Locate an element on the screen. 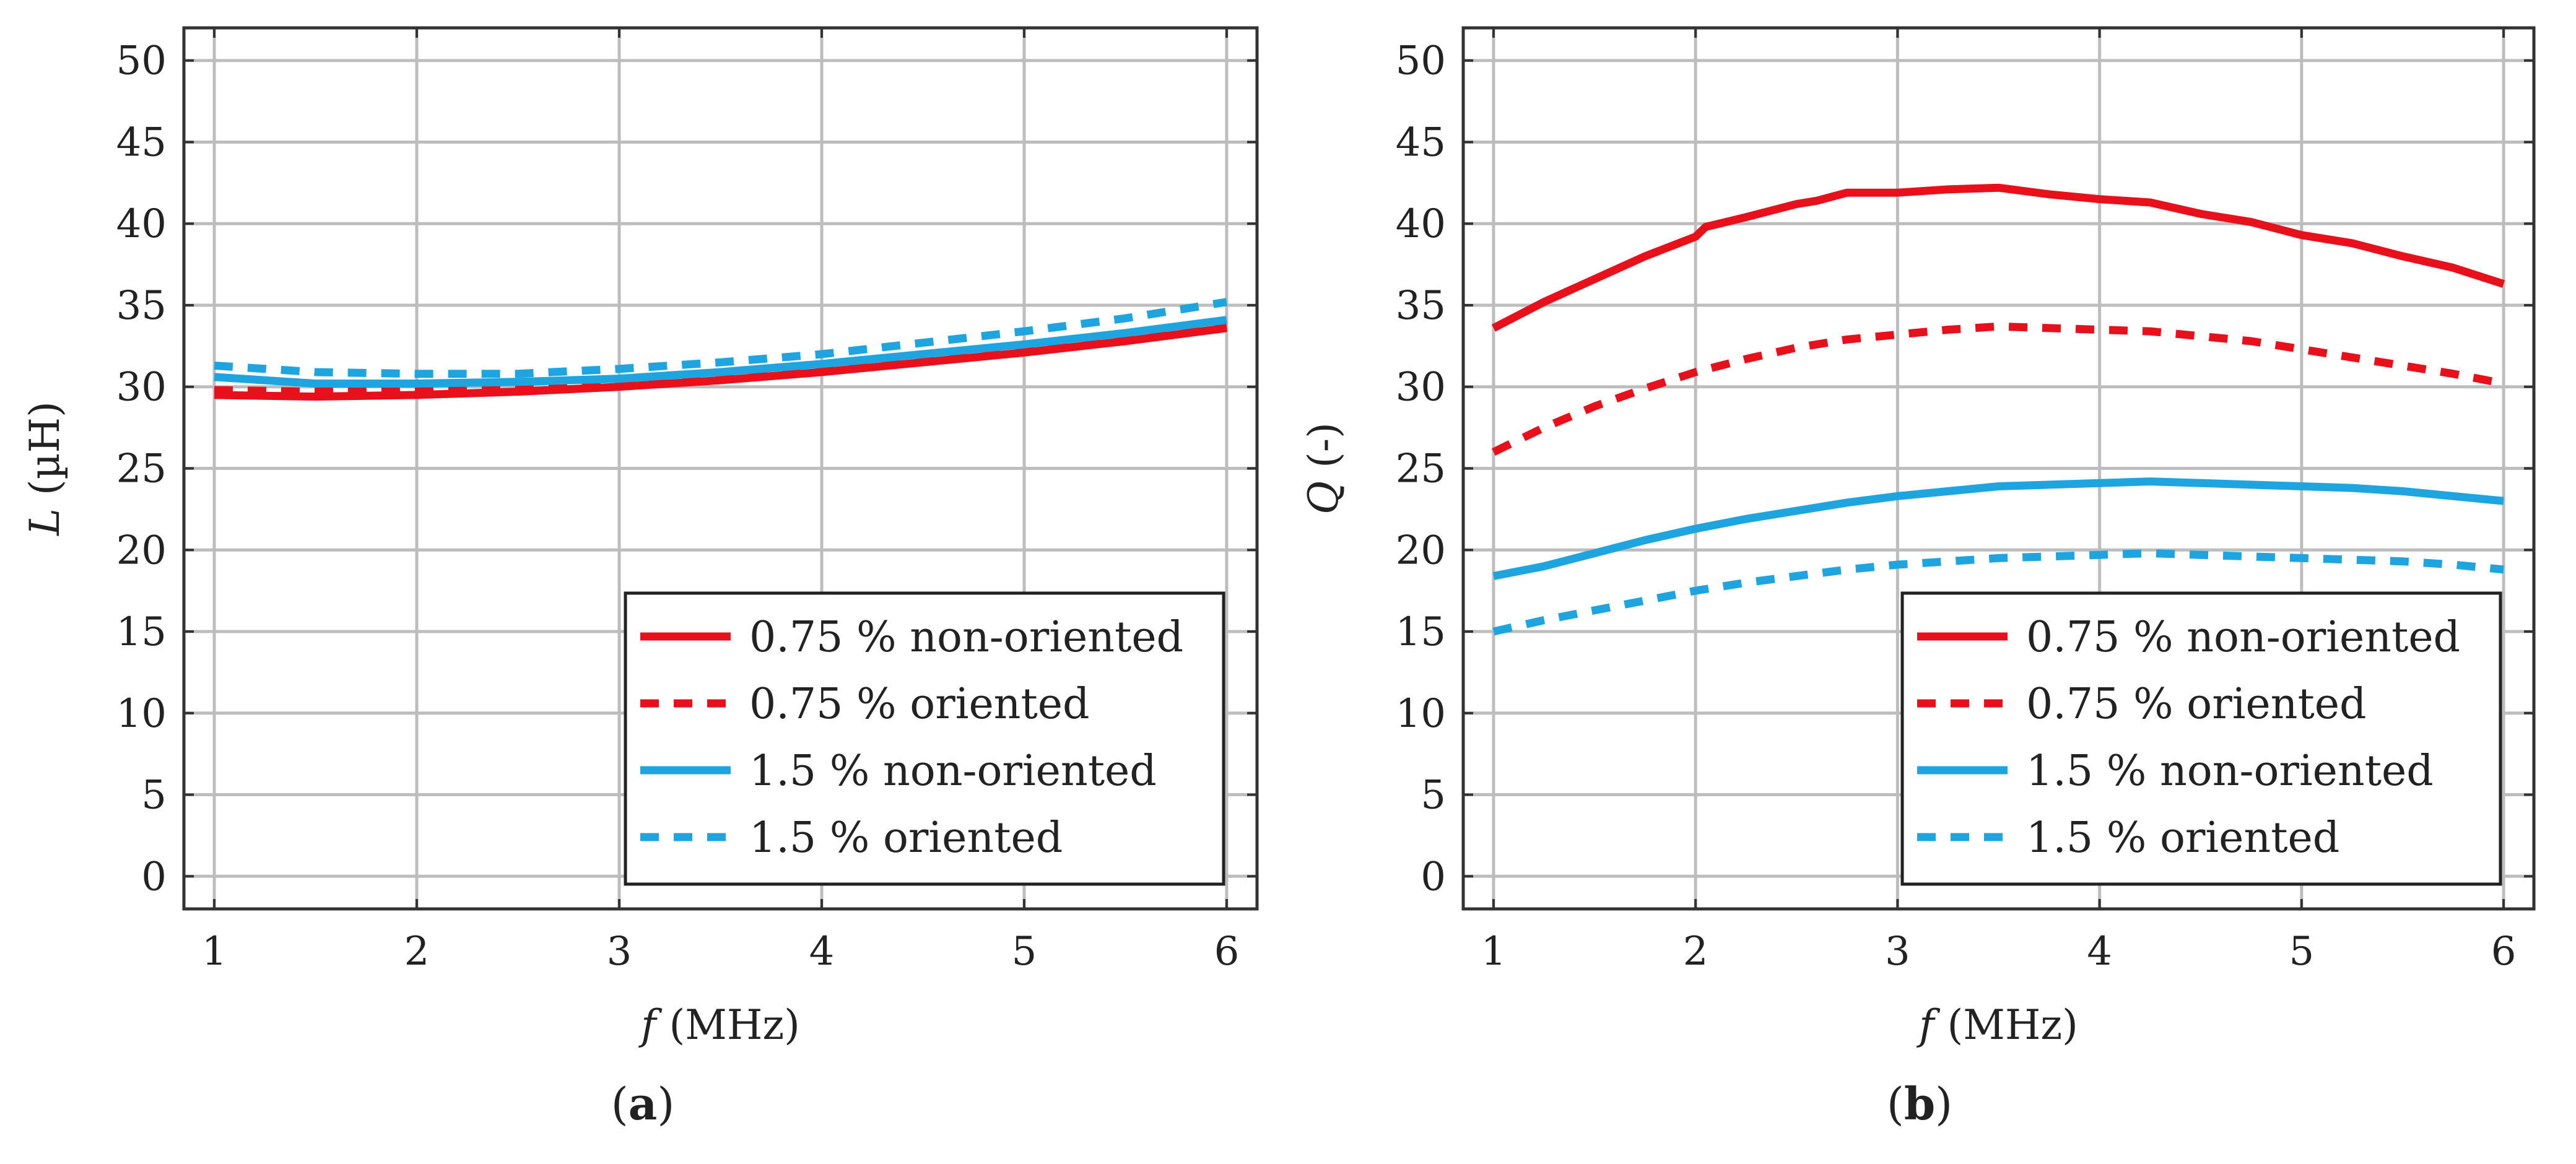  y-axis-label-unit: (-) is located at coordinates (1323, 451).